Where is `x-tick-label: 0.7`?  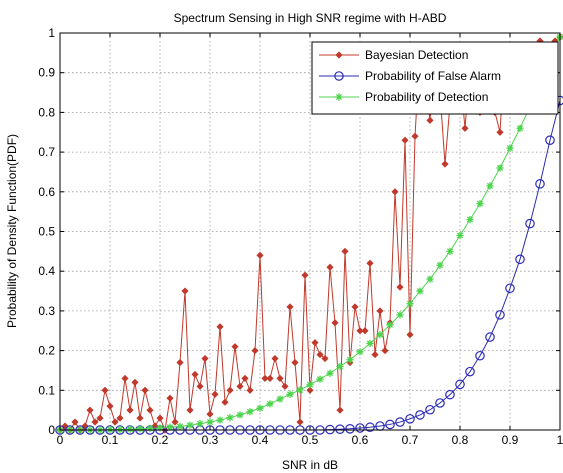
x-tick-label: 0.7 is located at coordinates (410, 440).